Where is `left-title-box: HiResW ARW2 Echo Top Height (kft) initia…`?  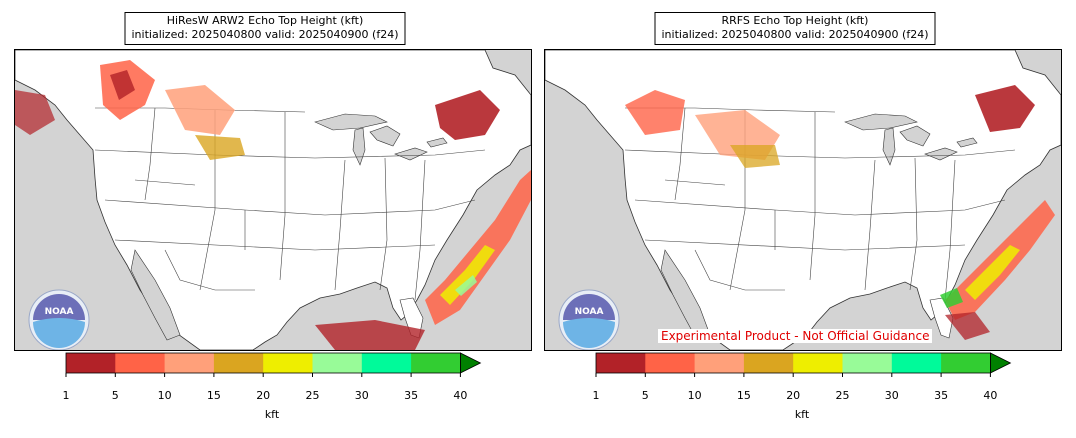
left-title-box: HiResW ARW2 Echo Top Height (kft) initia… is located at coordinates (265, 28).